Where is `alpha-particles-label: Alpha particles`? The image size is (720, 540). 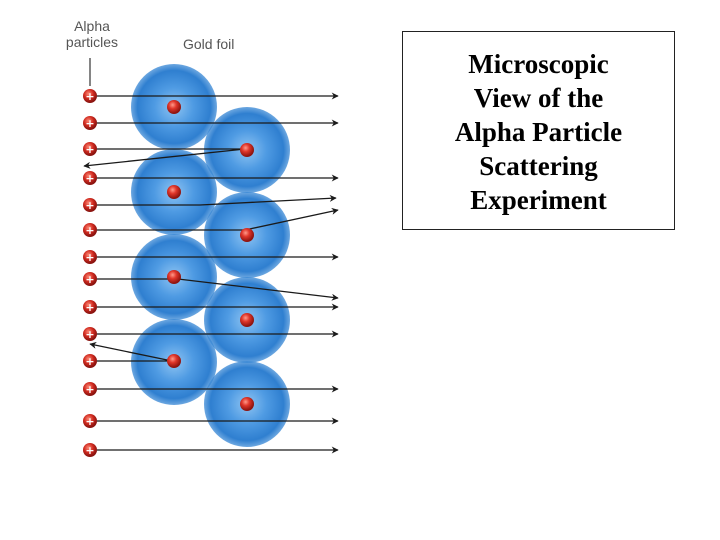
alpha-particles-label: Alpha particles is located at coordinates (92, 34).